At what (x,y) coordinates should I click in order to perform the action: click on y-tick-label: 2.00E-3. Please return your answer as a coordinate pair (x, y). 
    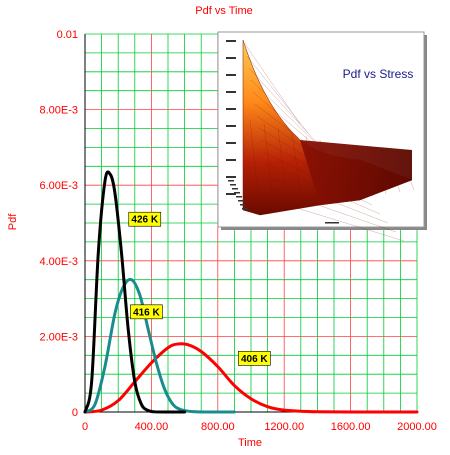
    Looking at the image, I should click on (58, 337).